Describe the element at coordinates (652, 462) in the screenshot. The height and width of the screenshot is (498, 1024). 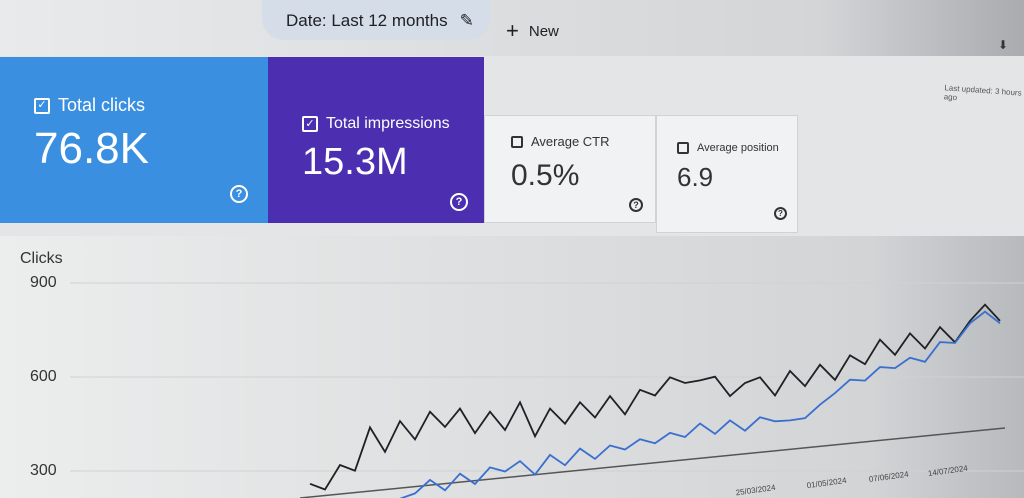
I see `x-axis` at that location.